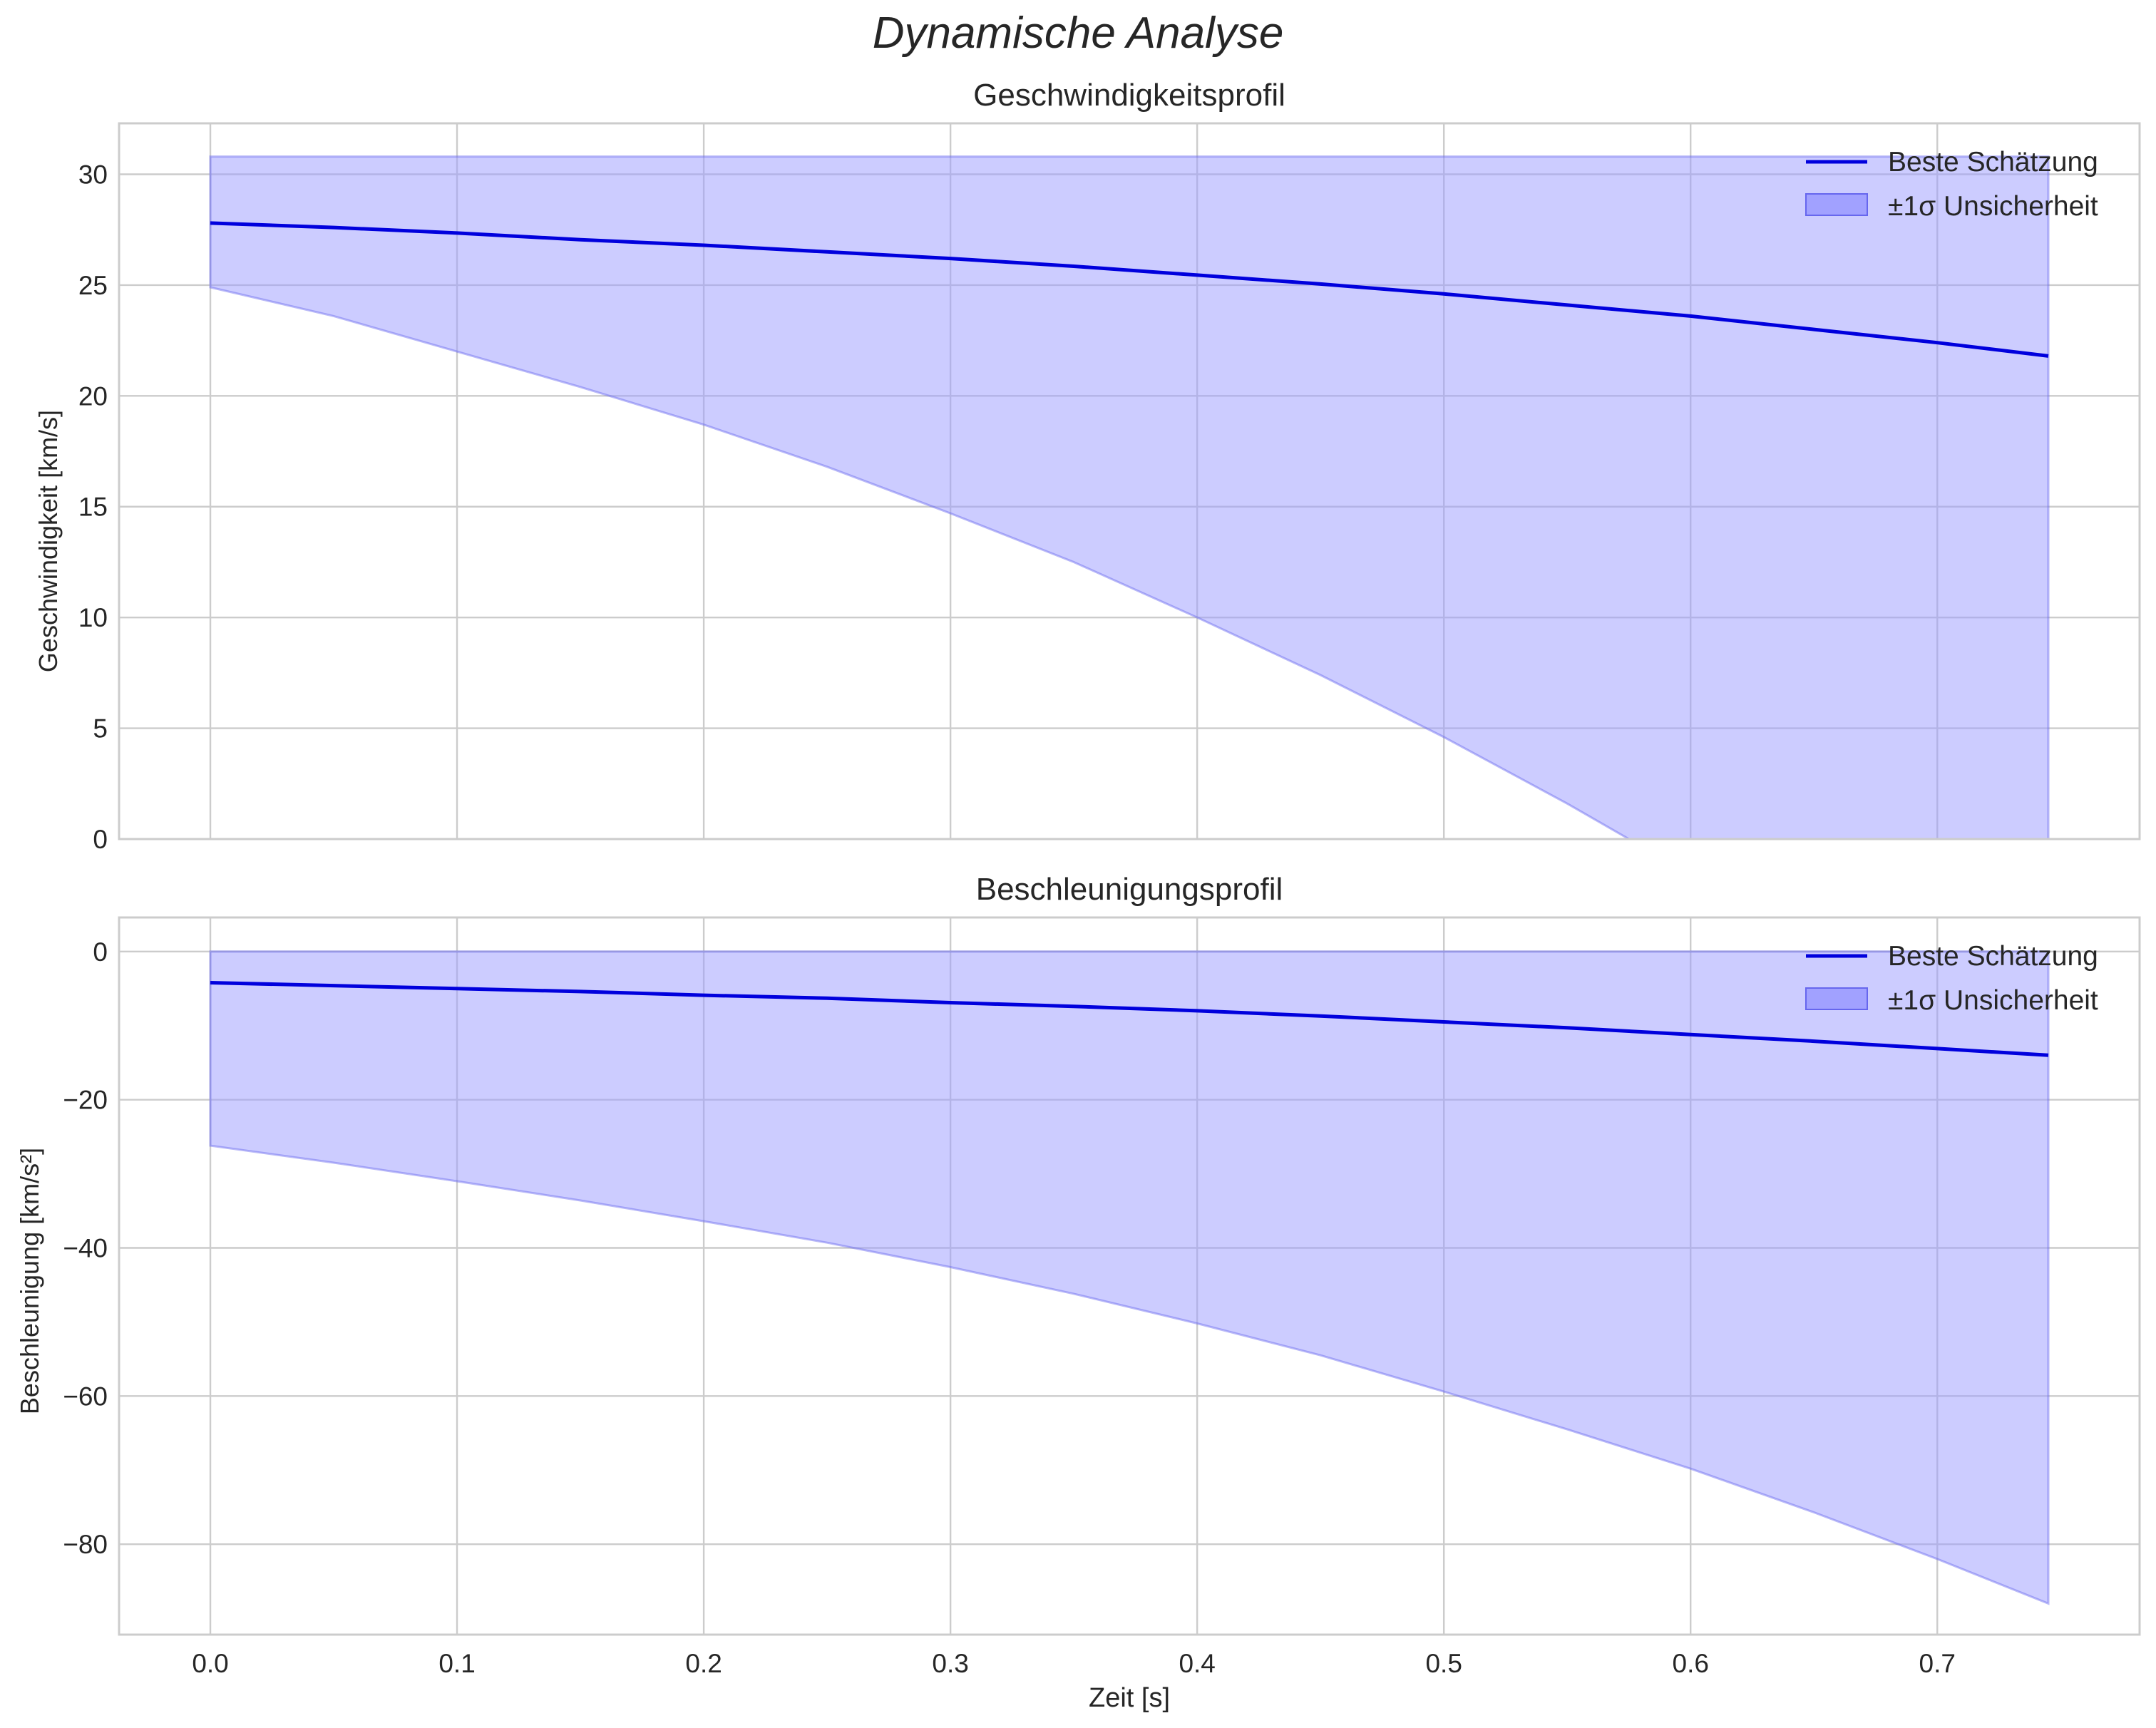  What do you see at coordinates (456, 1663) in the screenshot?
I see `x-tick-label: 0.1` at bounding box center [456, 1663].